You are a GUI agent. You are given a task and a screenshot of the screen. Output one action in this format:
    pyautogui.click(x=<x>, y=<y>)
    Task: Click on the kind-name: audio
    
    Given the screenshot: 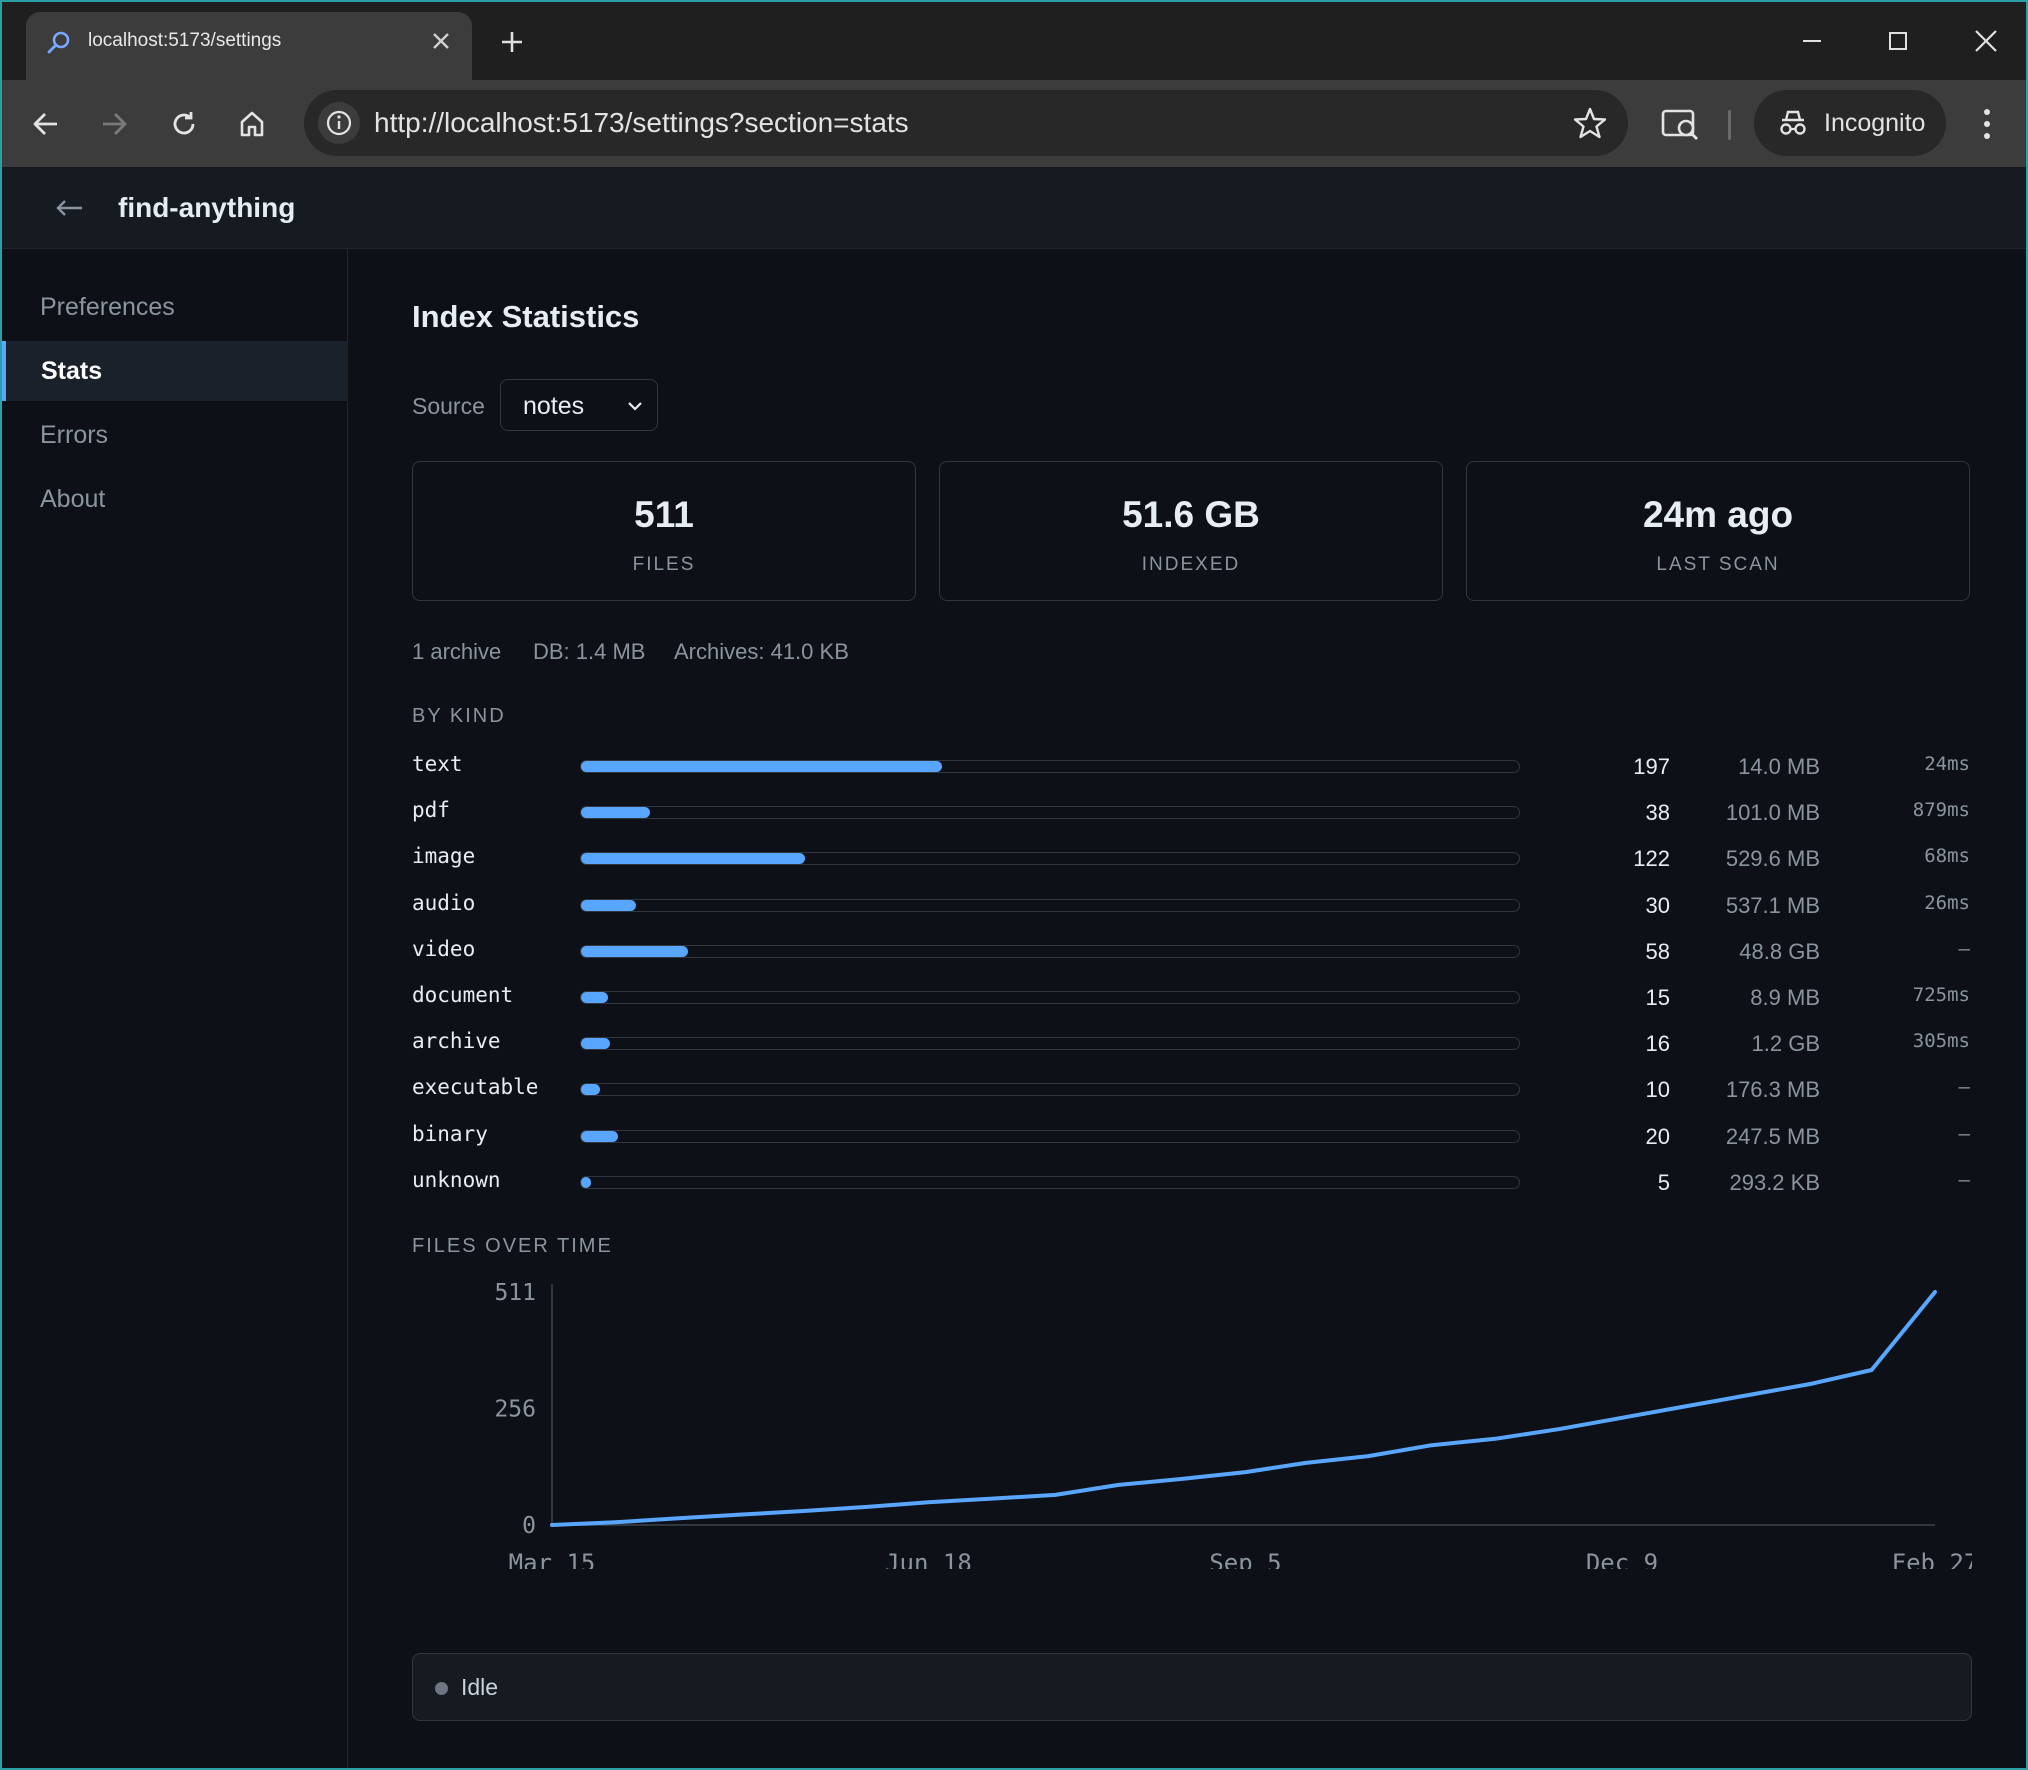 What is the action you would take?
    pyautogui.click(x=444, y=902)
    